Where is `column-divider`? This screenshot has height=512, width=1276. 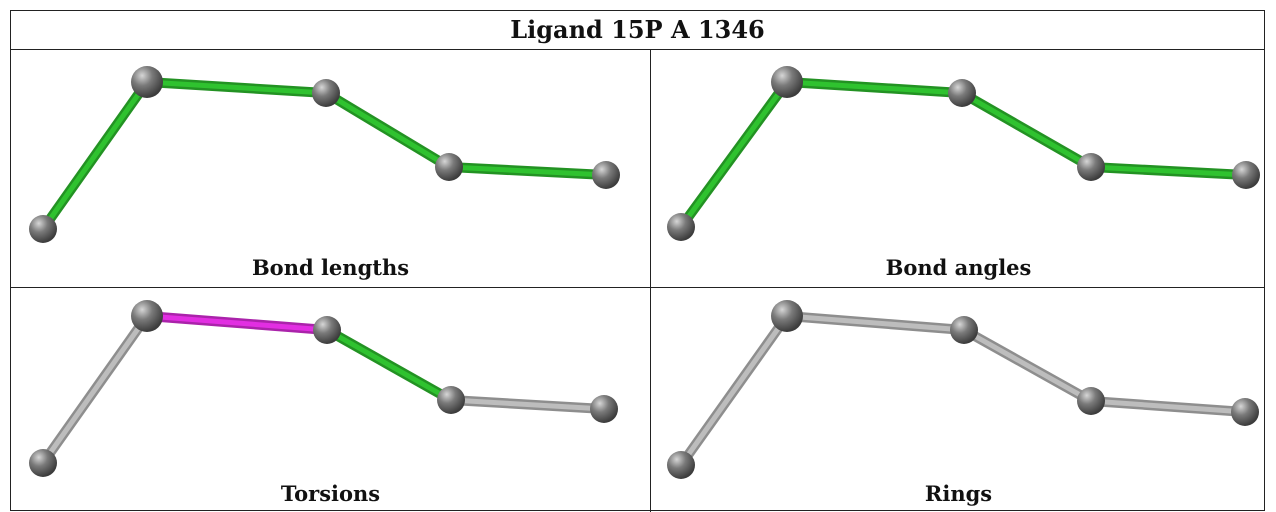 column-divider is located at coordinates (650, 281).